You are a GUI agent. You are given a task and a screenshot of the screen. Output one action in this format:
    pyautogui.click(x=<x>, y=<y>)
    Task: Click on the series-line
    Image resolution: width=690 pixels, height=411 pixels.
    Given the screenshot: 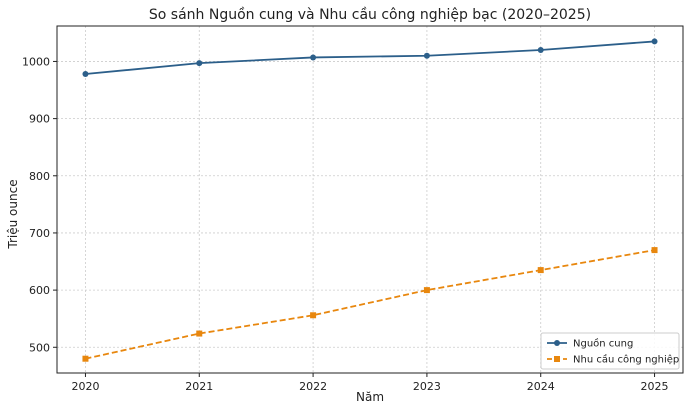 What is the action you would take?
    pyautogui.click(x=370, y=57)
    